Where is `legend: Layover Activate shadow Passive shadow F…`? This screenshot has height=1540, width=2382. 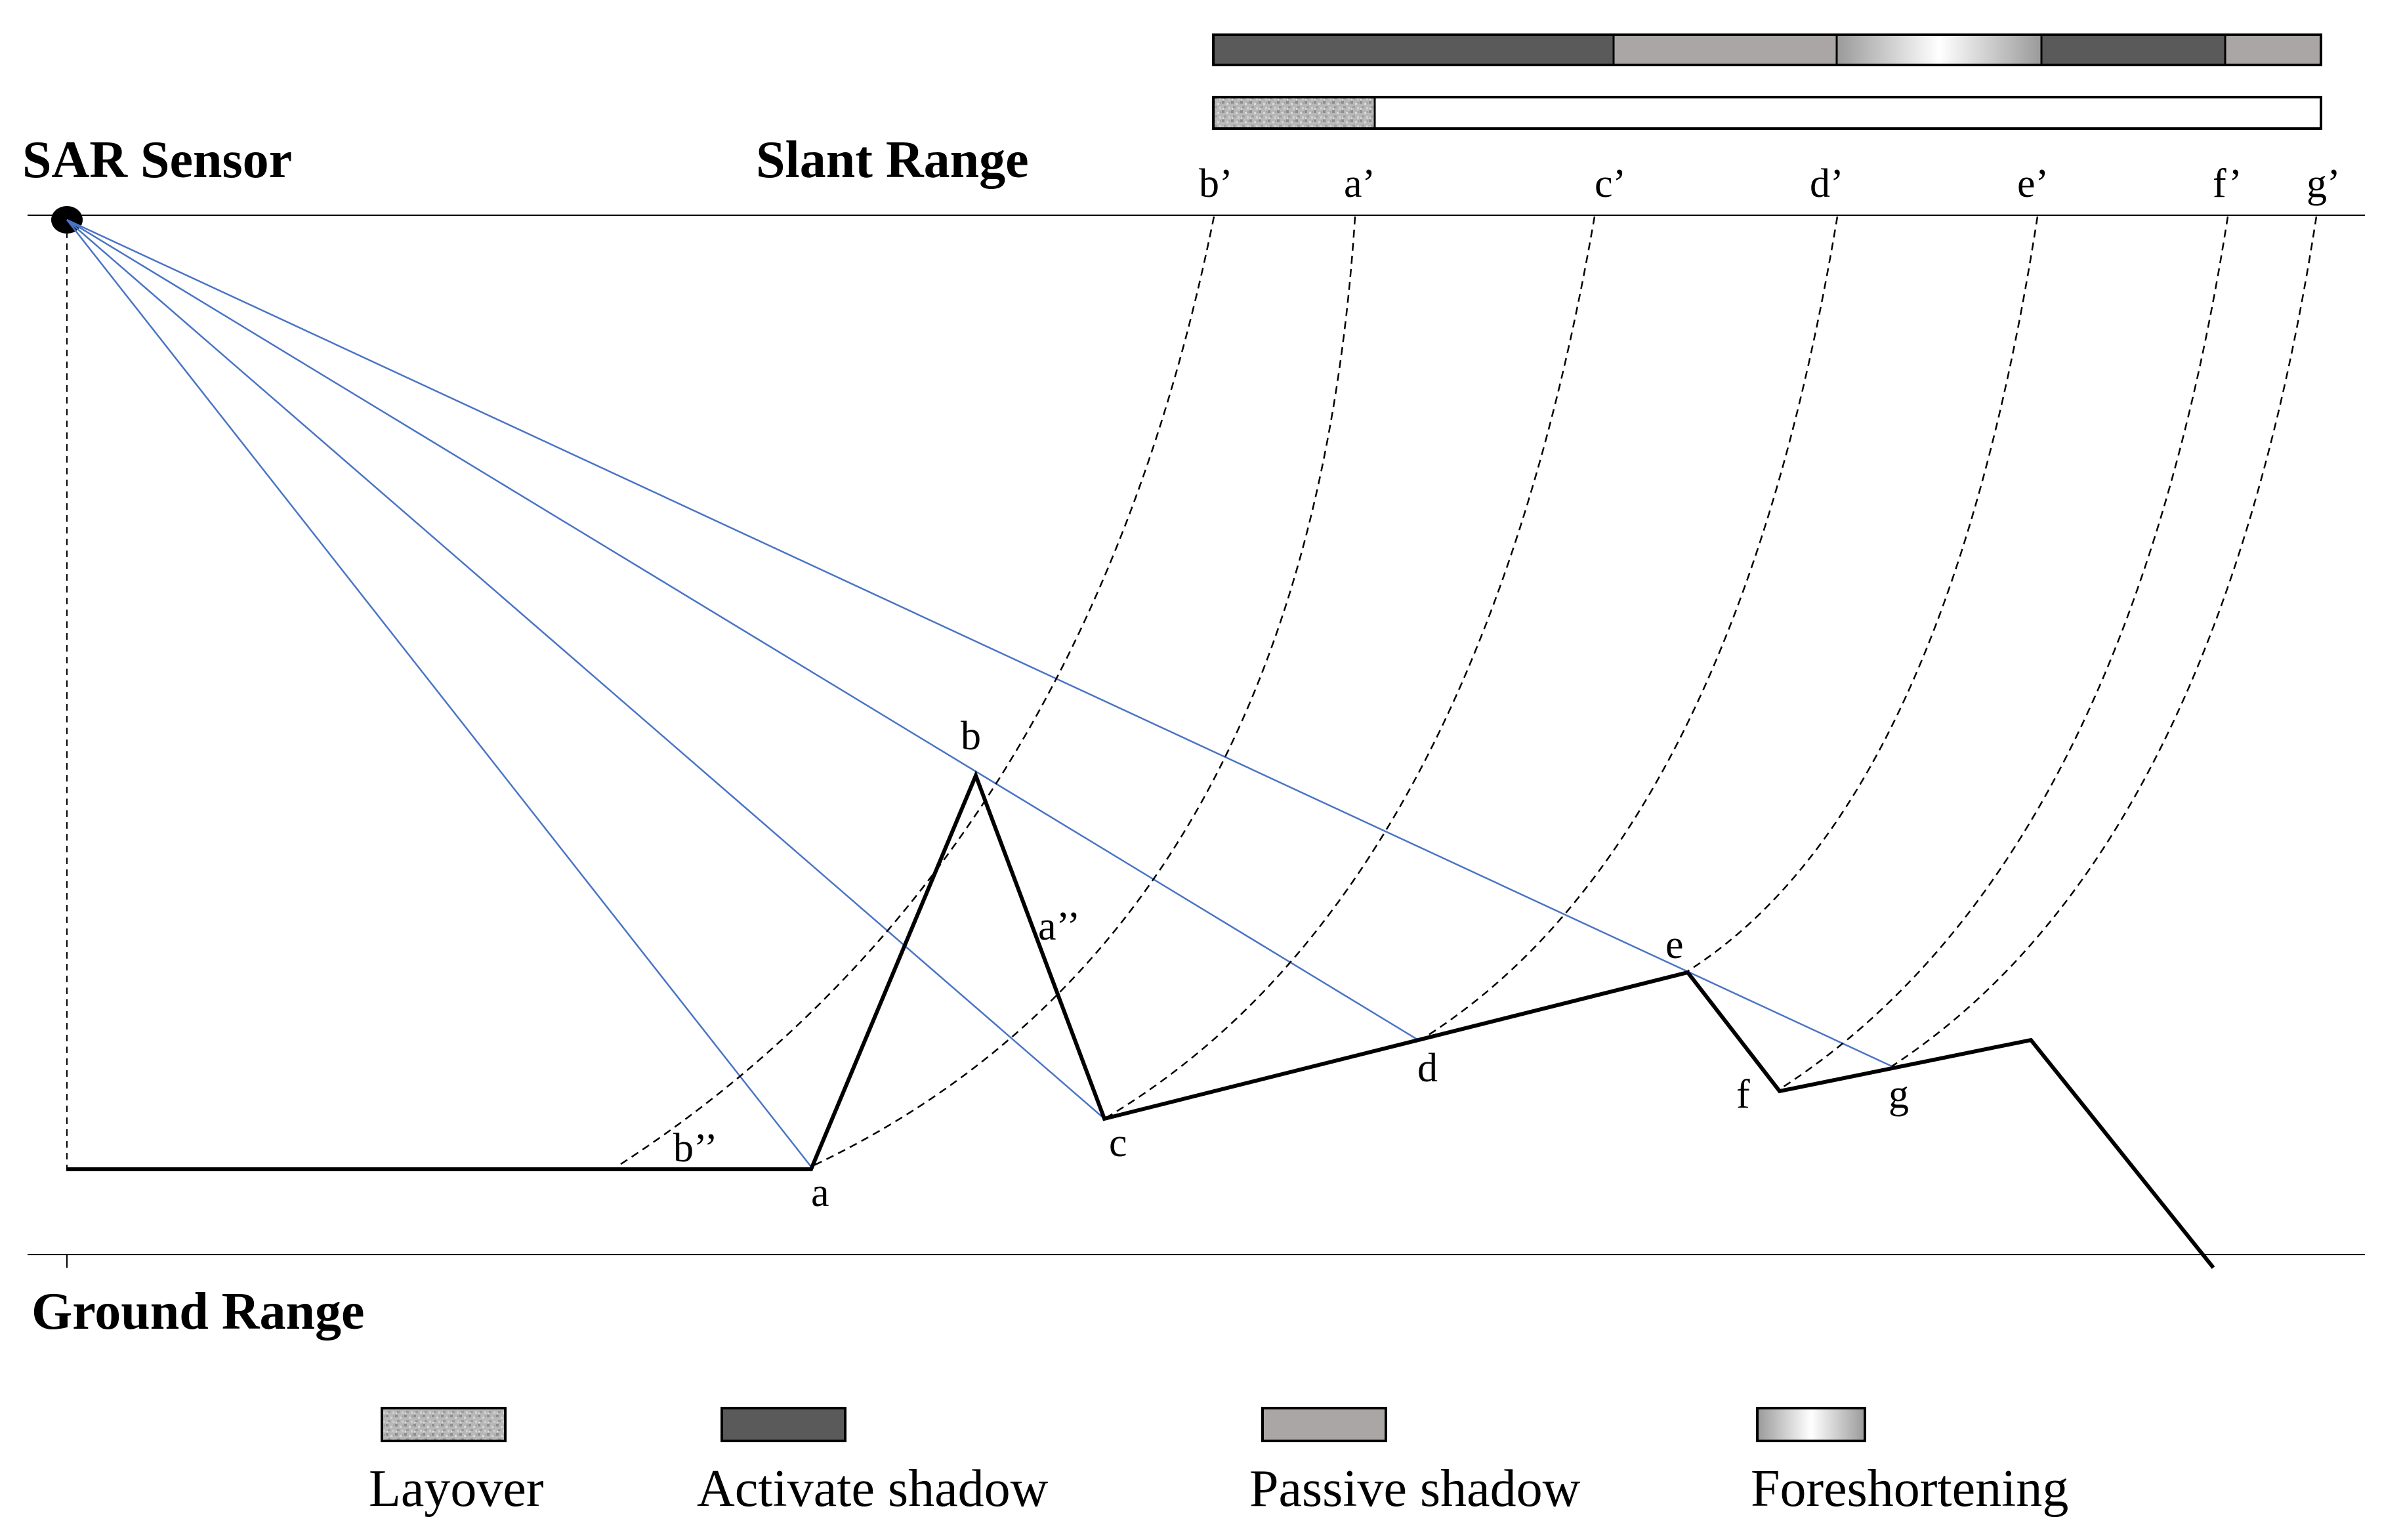 legend: Layover Activate shadow Passive shadow F… is located at coordinates (1218, 1462).